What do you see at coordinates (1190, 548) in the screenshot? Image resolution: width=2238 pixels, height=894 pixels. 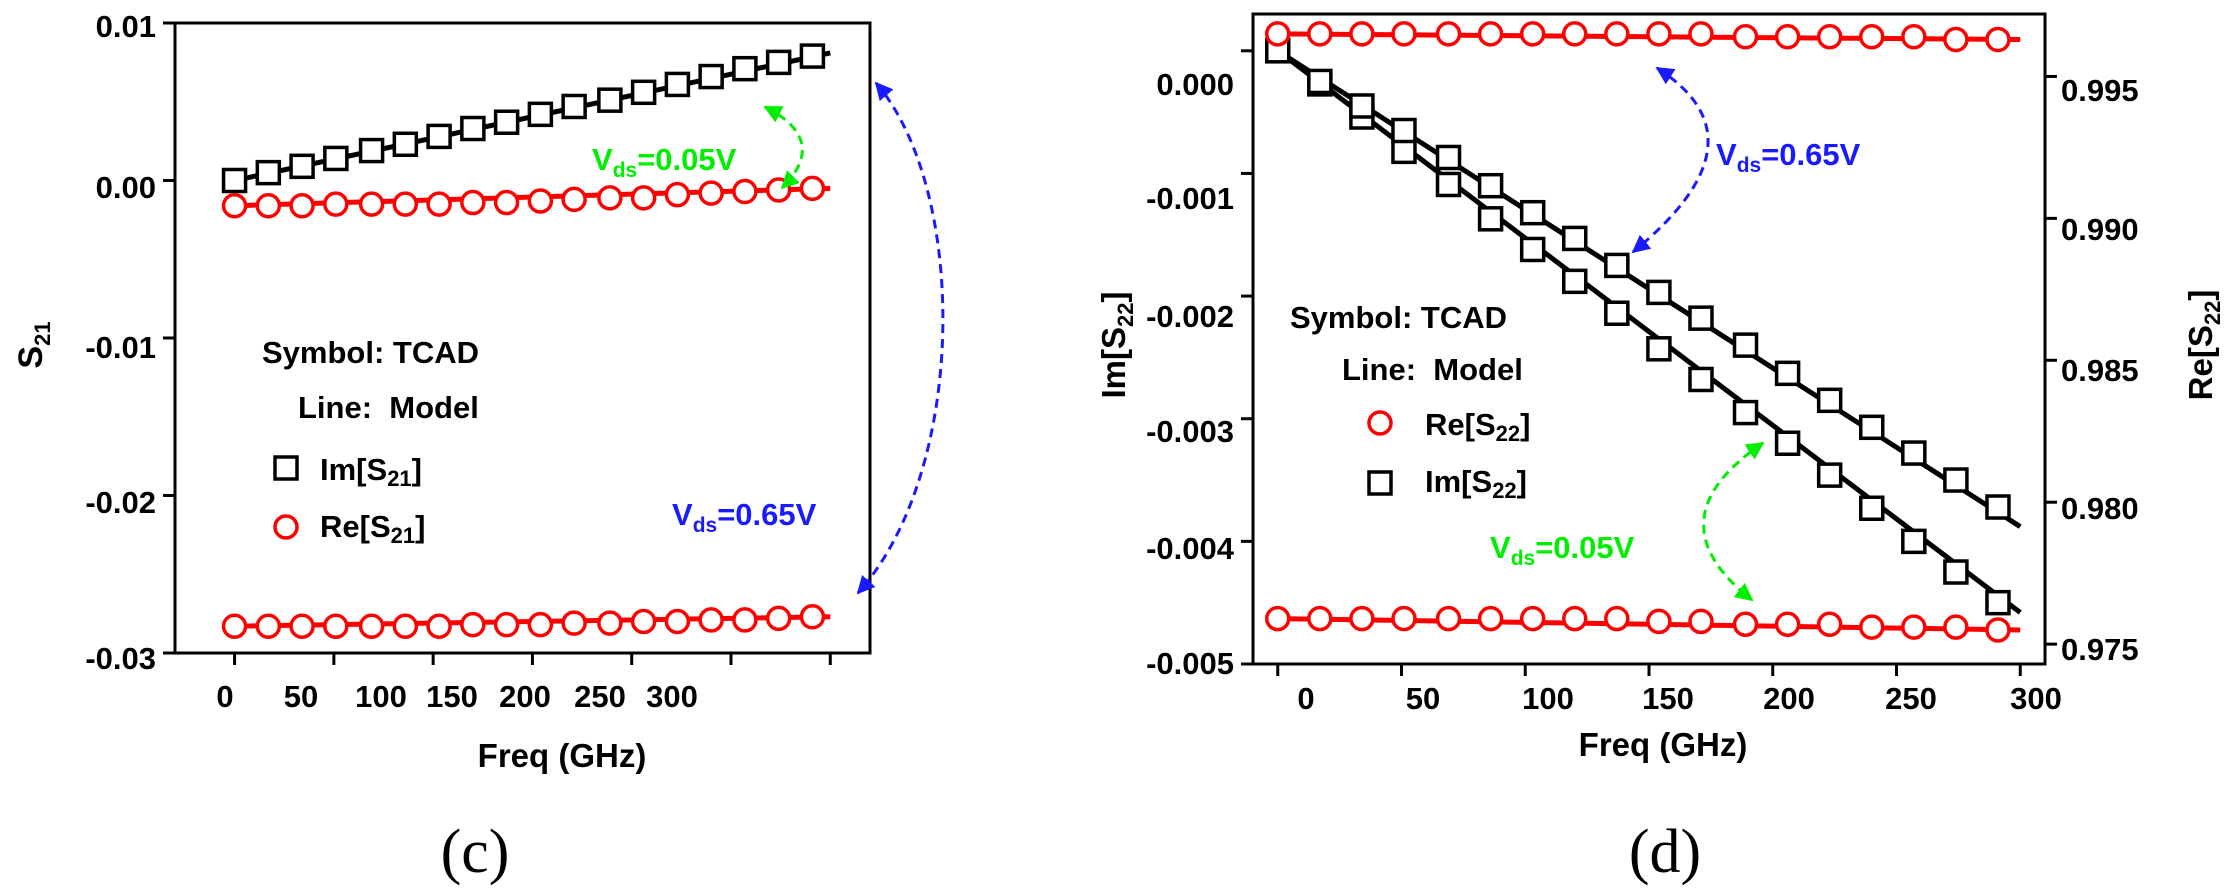 I see `d-ytick-label: -0.004` at bounding box center [1190, 548].